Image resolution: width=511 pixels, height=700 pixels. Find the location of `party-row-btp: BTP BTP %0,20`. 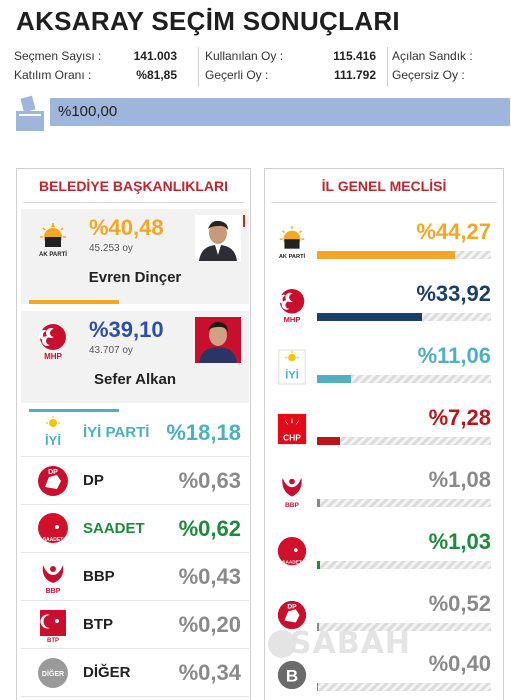

party-row-btp: BTP BTP %0,20 is located at coordinates (135, 625).